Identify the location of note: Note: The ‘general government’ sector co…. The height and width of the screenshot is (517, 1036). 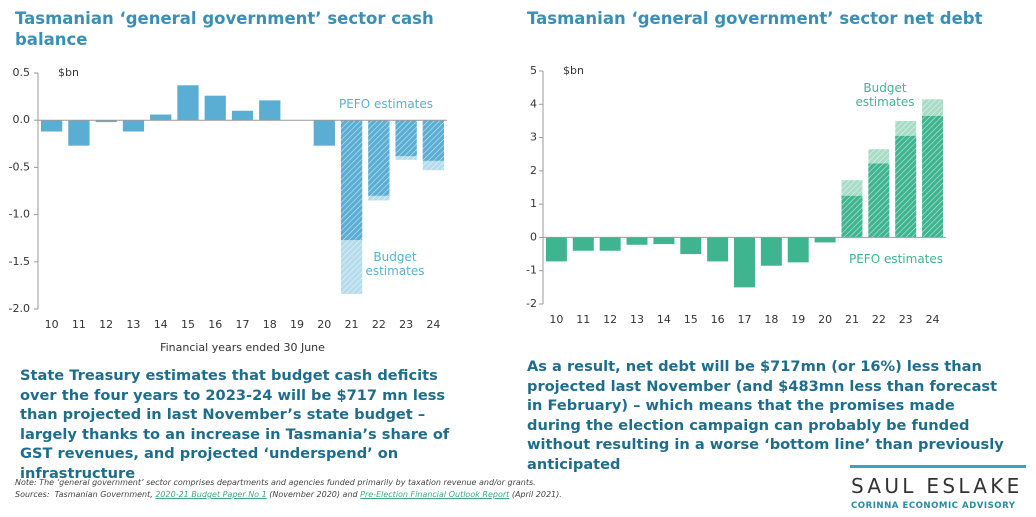
(275, 482).